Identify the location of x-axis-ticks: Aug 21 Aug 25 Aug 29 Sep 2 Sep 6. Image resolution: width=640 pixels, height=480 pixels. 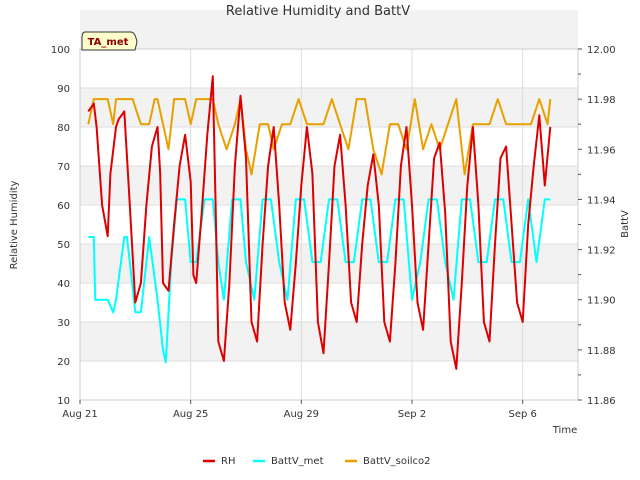
(299, 410).